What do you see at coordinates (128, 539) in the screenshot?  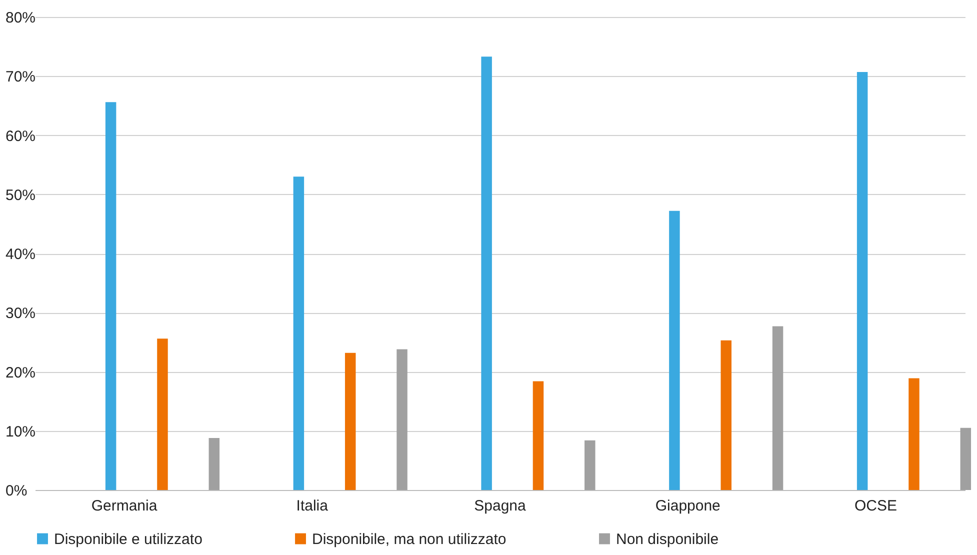 I see `legend-label: Disponibile e utilizzato` at bounding box center [128, 539].